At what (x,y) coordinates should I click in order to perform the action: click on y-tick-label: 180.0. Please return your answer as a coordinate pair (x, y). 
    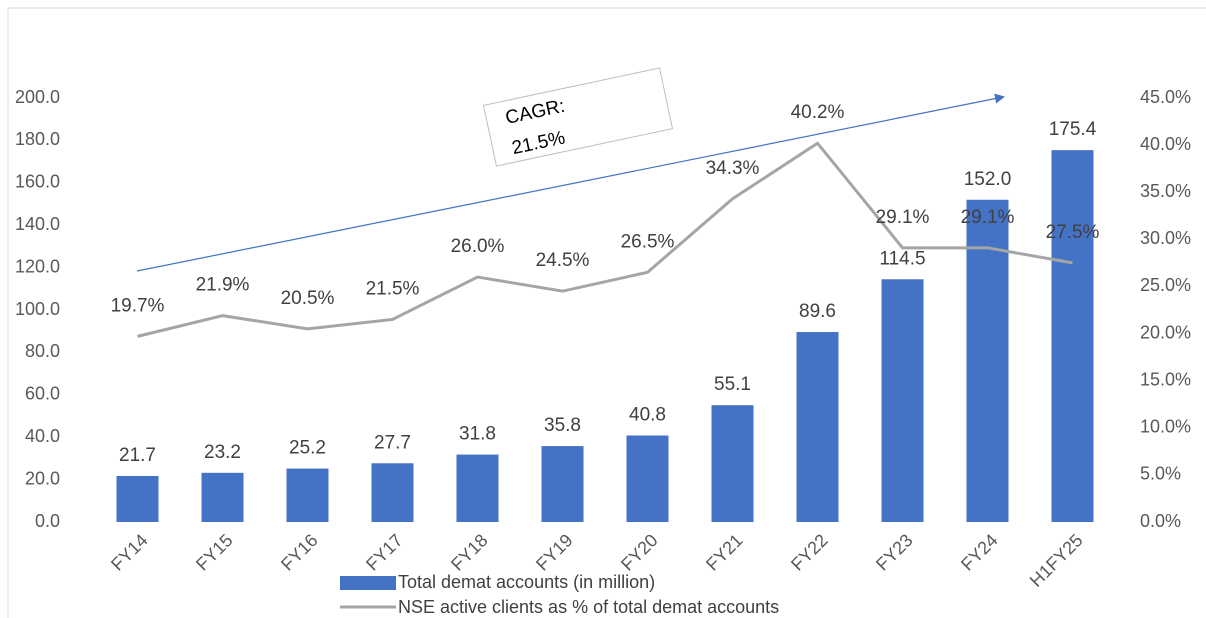
    Looking at the image, I should click on (37, 139).